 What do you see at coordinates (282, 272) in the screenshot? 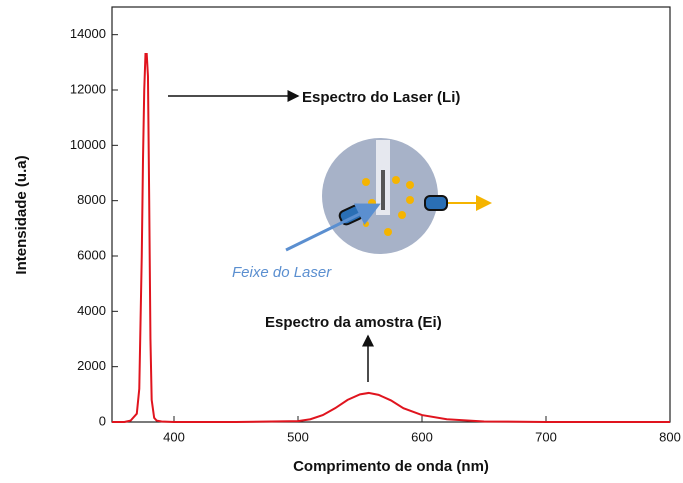
I see `annotation: Feixe do Laser` at bounding box center [282, 272].